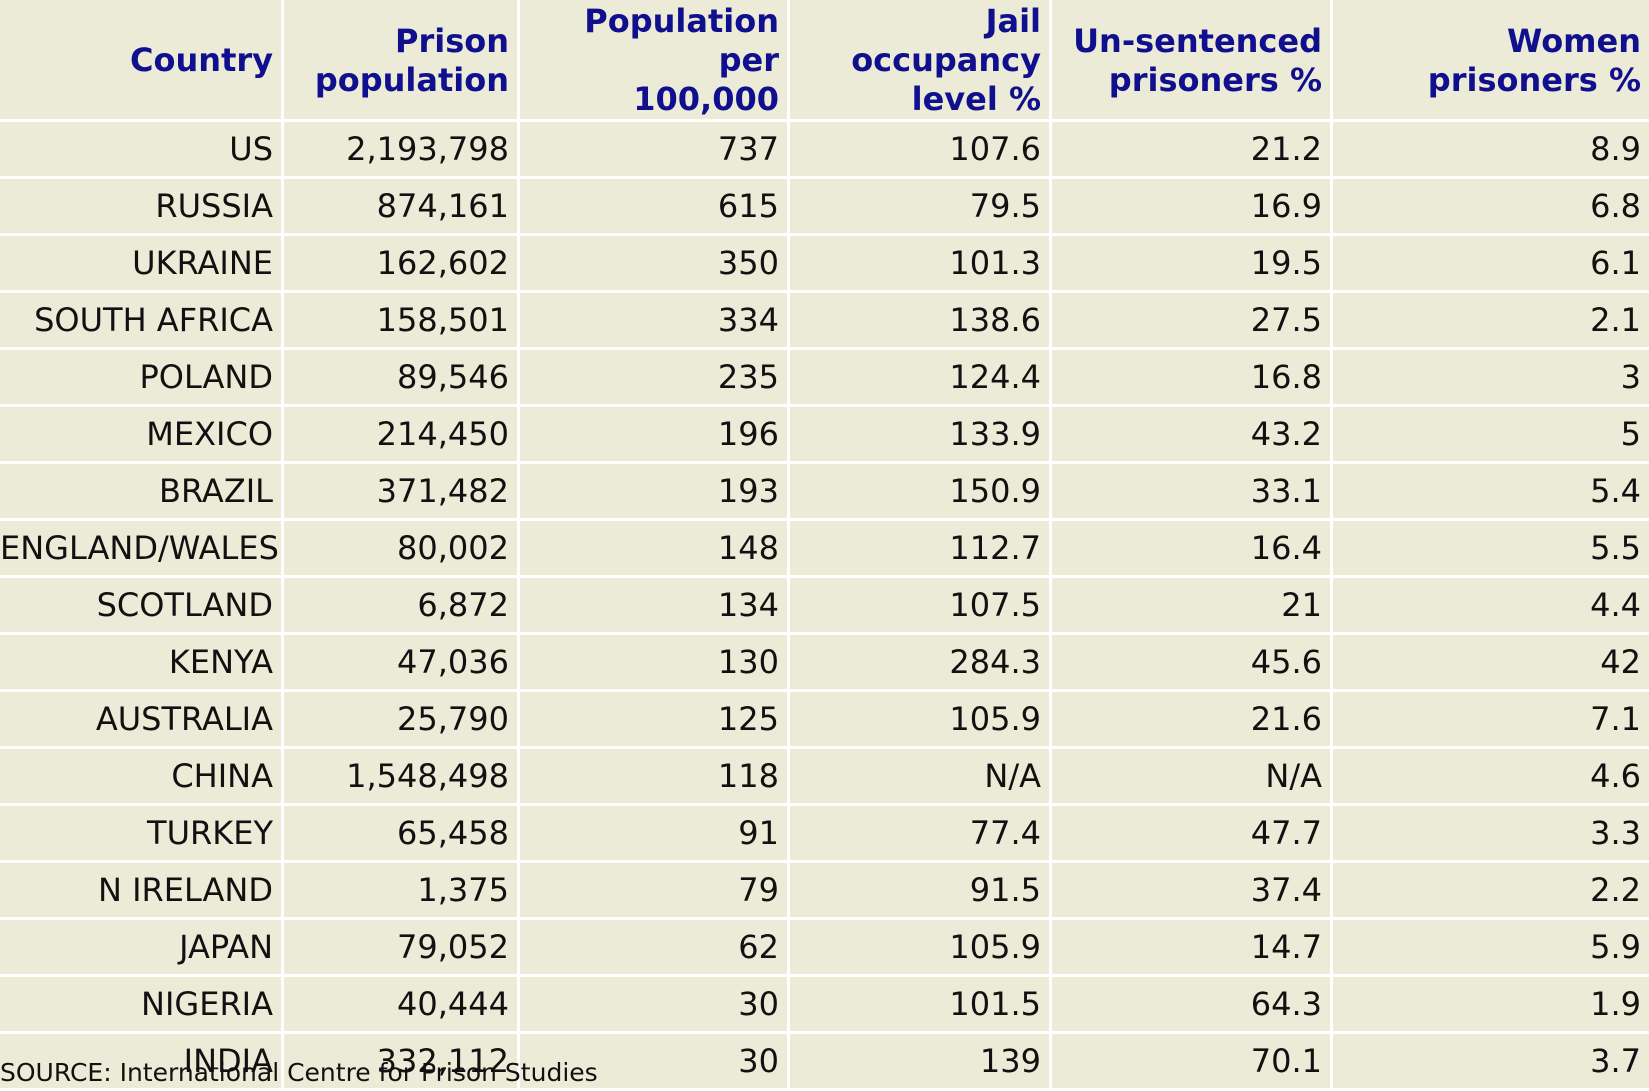 The height and width of the screenshot is (1091, 1649). Describe the element at coordinates (142, 891) in the screenshot. I see `cell-country: N IRELAND` at that location.